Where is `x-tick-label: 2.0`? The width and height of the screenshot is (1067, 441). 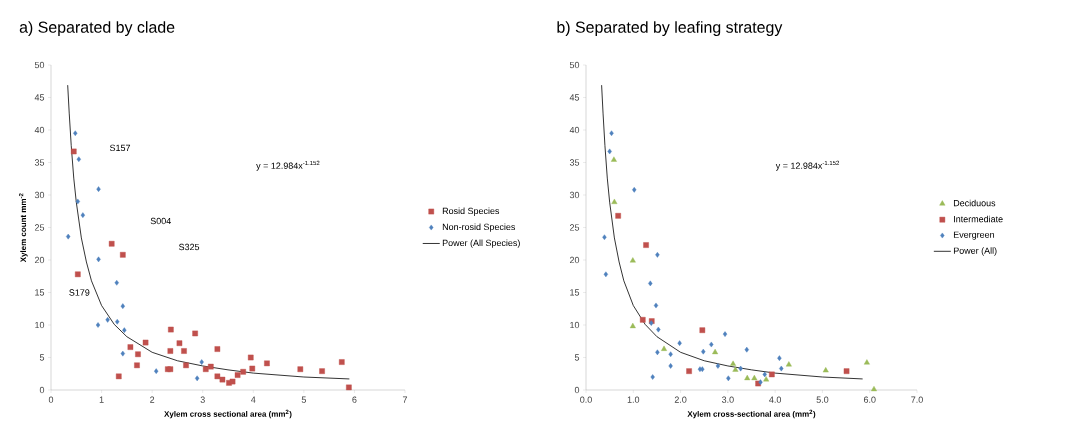 x-tick-label: 2.0 is located at coordinates (680, 399).